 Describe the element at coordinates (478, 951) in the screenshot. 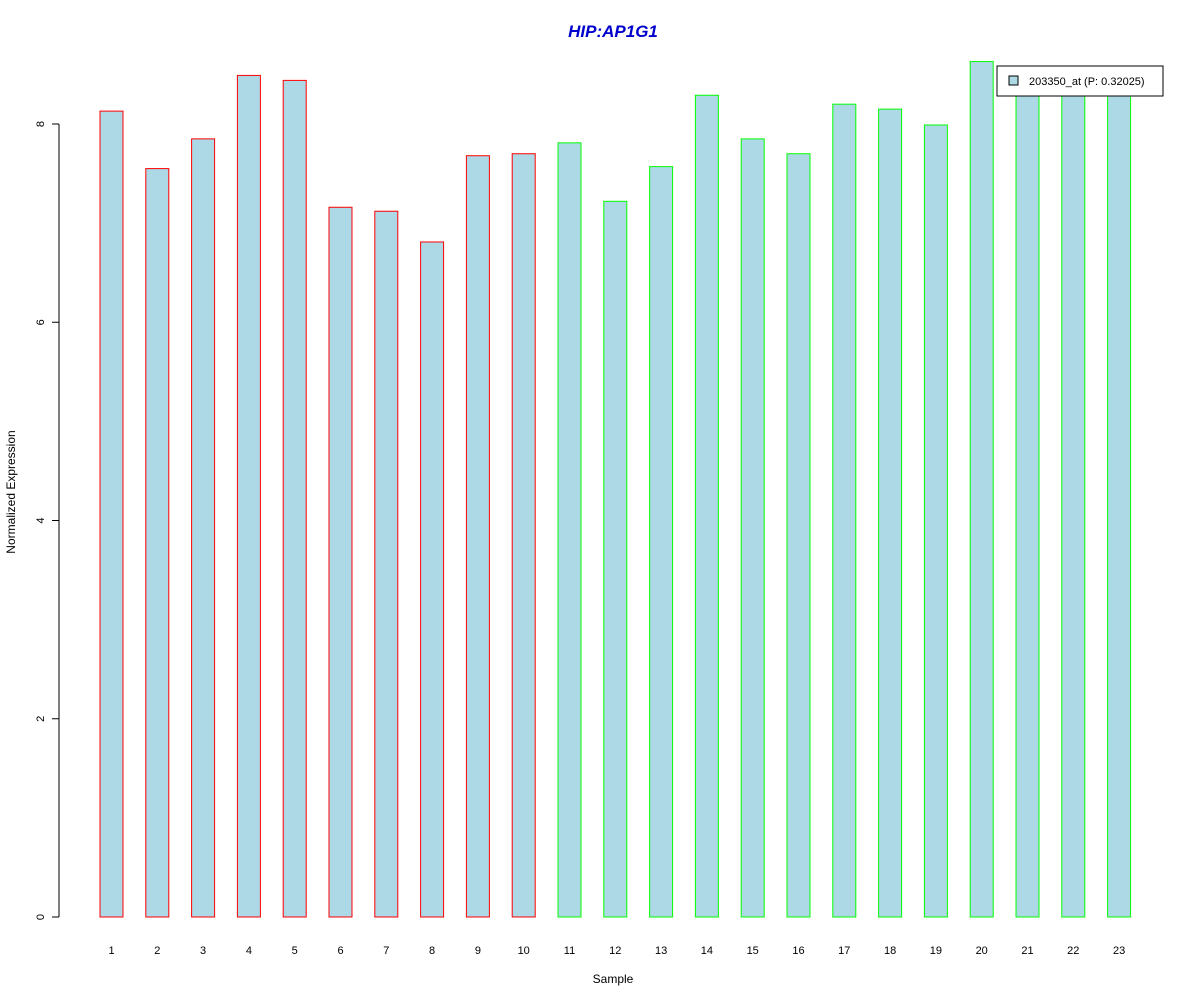

I see `x-tick-label: 9` at that location.